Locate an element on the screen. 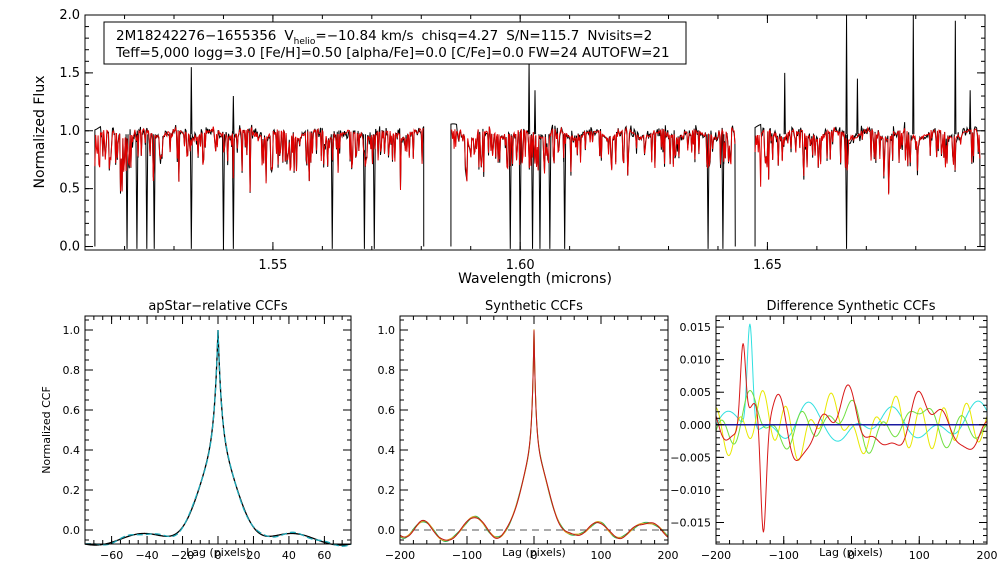 The height and width of the screenshot is (576, 1008). ytick-label: 0.015 is located at coordinates (696, 327).